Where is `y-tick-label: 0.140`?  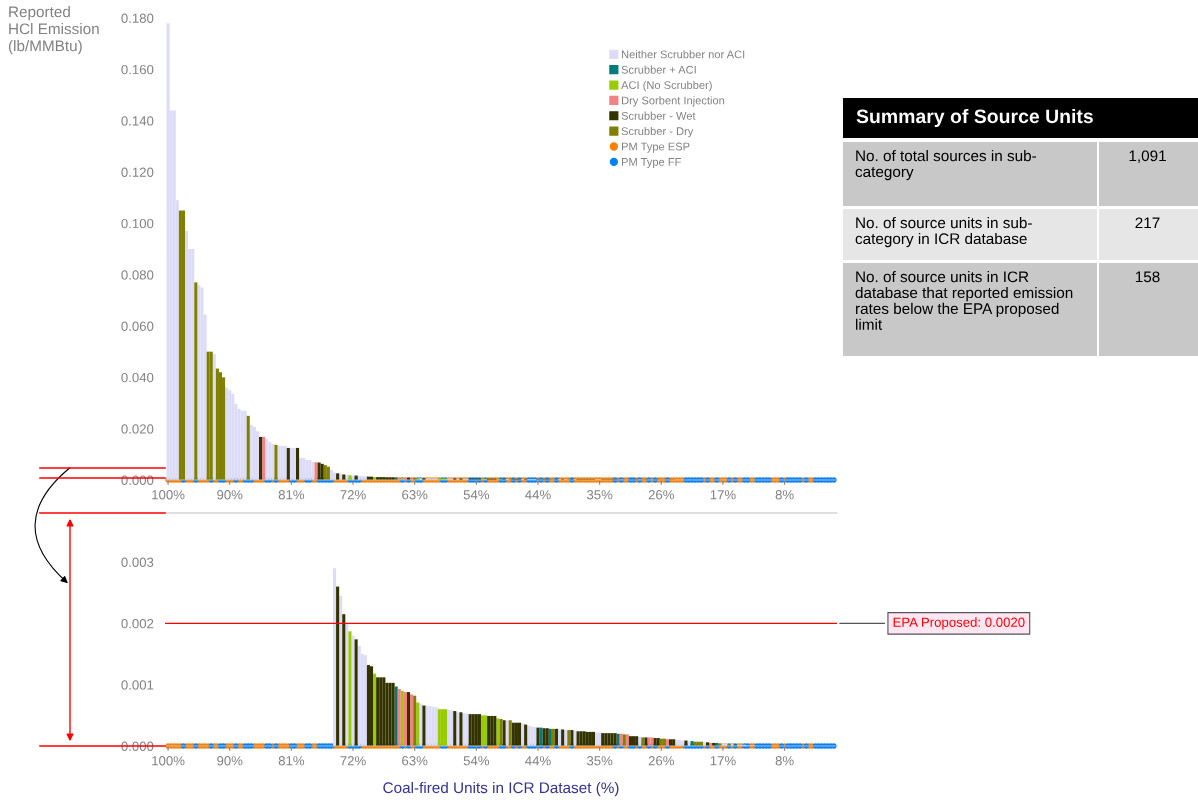 y-tick-label: 0.140 is located at coordinates (137, 121).